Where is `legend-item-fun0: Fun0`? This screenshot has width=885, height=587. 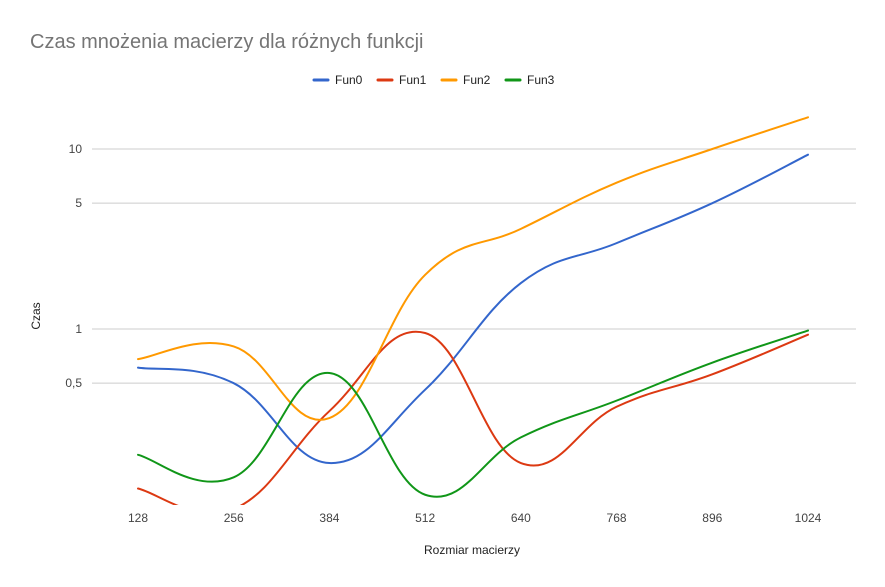 legend-item-fun0: Fun0 is located at coordinates (337, 80).